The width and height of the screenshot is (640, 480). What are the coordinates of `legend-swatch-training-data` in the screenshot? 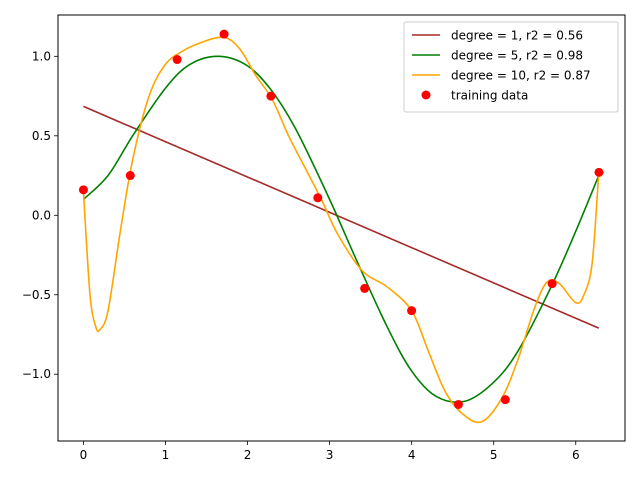 It's located at (426, 95).